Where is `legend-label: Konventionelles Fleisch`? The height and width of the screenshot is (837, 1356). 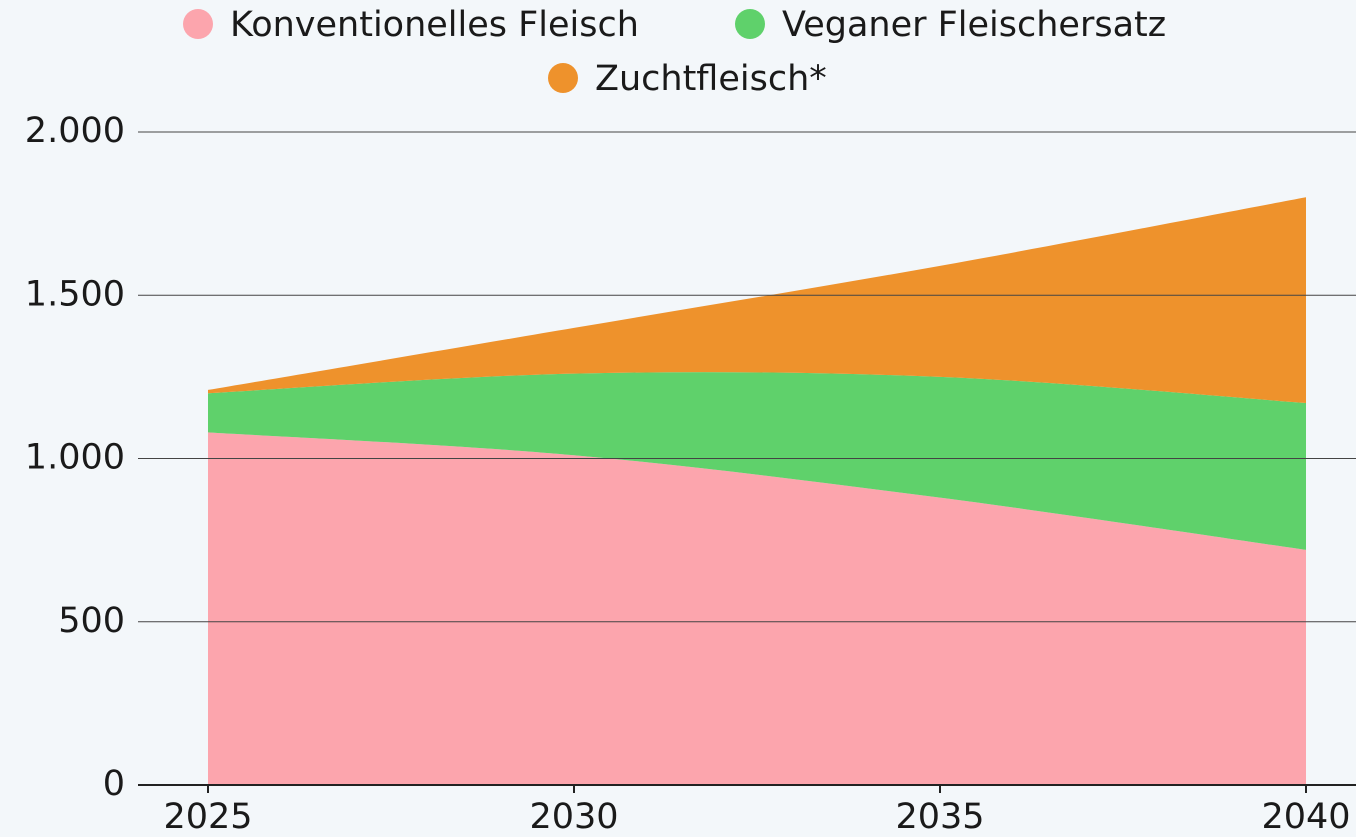 legend-label: Konventionelles Fleisch is located at coordinates (434, 25).